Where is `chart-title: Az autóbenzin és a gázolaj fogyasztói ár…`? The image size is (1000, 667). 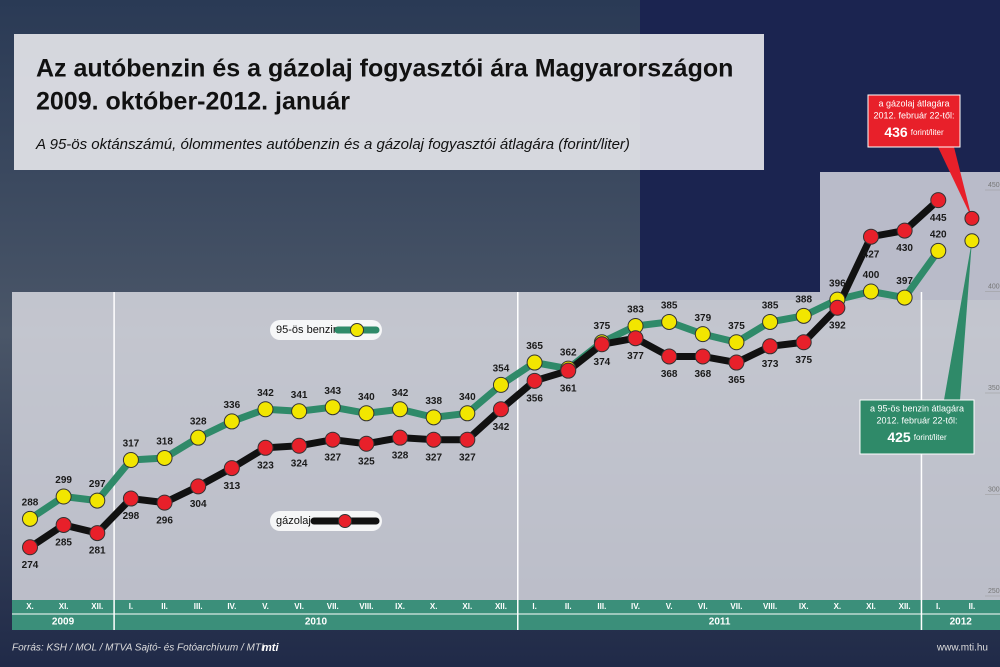 chart-title: Az autóbenzin és a gázolaj fogyasztói ár… is located at coordinates (384, 69).